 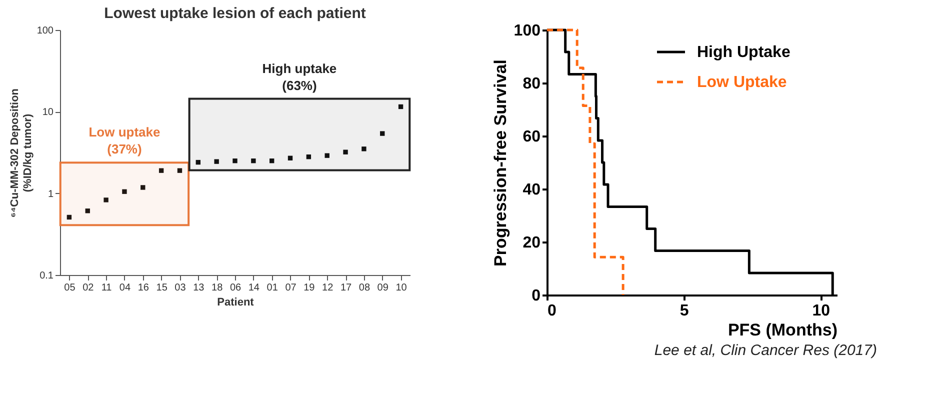 I want to click on x-tick-label: 07, so click(x=291, y=288).